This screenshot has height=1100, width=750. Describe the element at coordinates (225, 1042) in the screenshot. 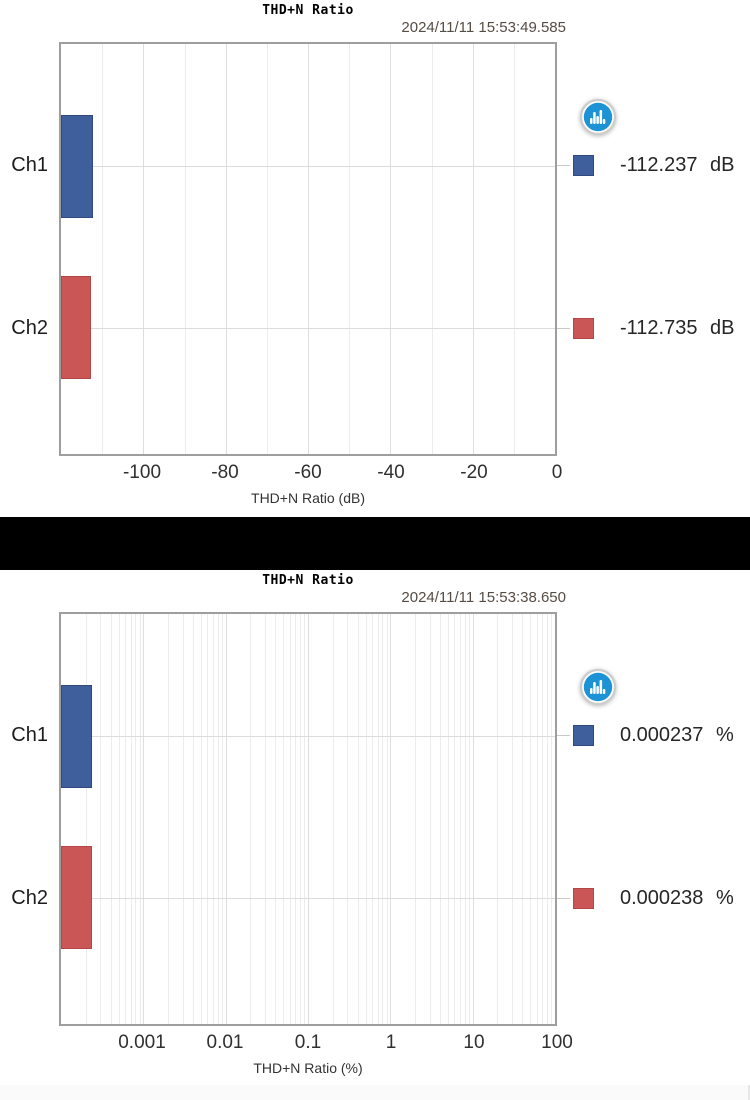

I see `x-tick-label: 0.01` at that location.